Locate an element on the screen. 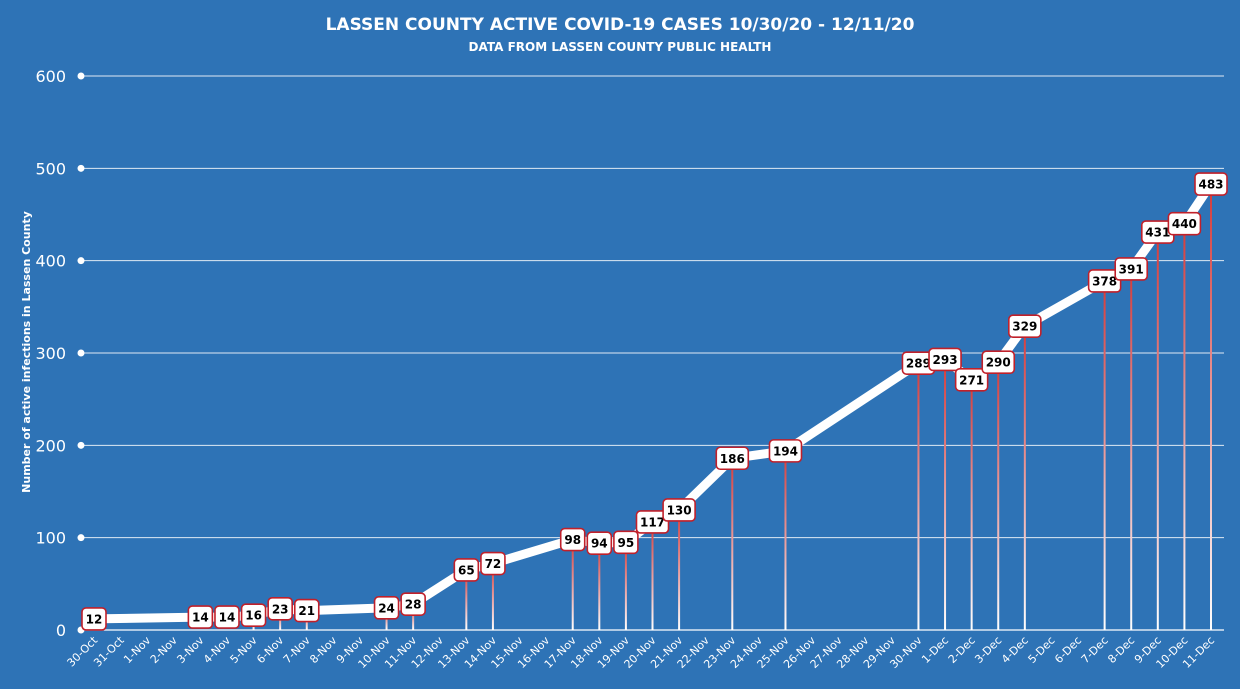 Image resolution: width=1240 pixels, height=689 pixels. x-tick-label: 4-Nov is located at coordinates (217, 650).